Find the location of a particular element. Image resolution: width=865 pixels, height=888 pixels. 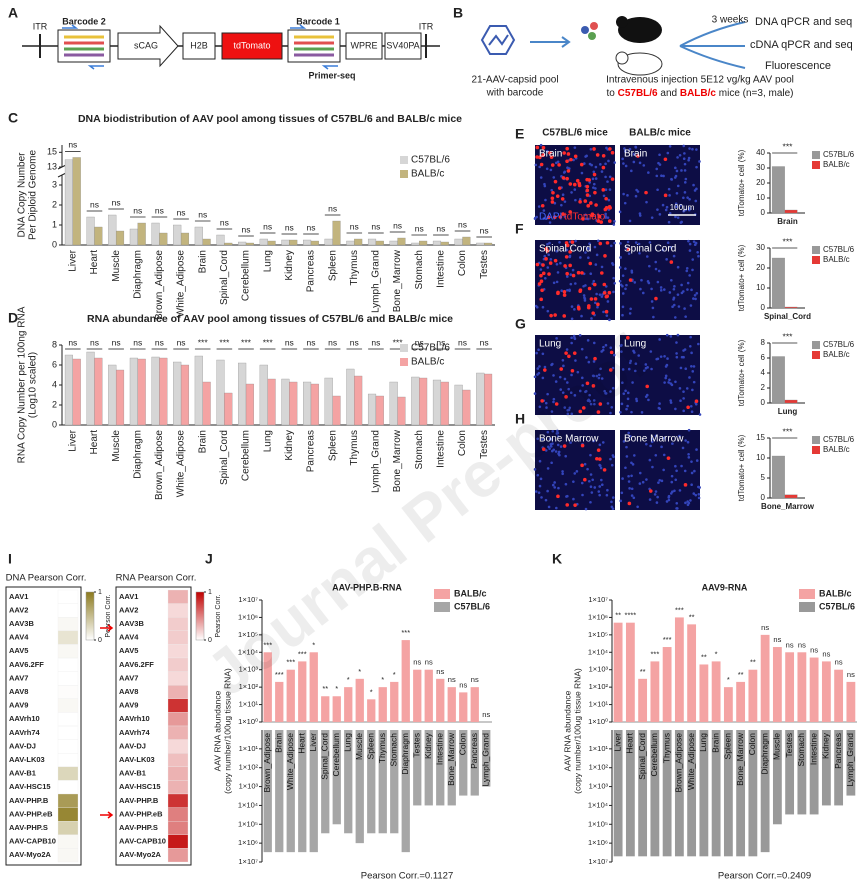

micrograph is located at coordinates (575, 470).